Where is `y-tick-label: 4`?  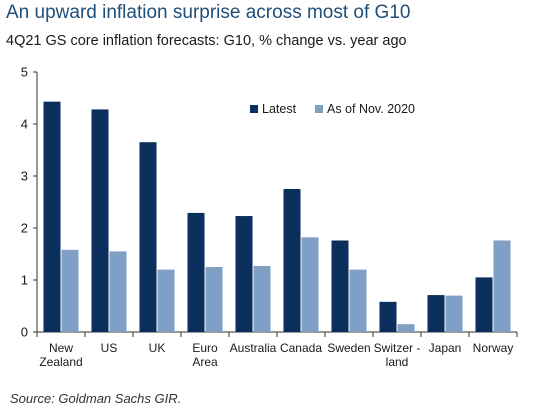 y-tick-label: 4 is located at coordinates (24, 124).